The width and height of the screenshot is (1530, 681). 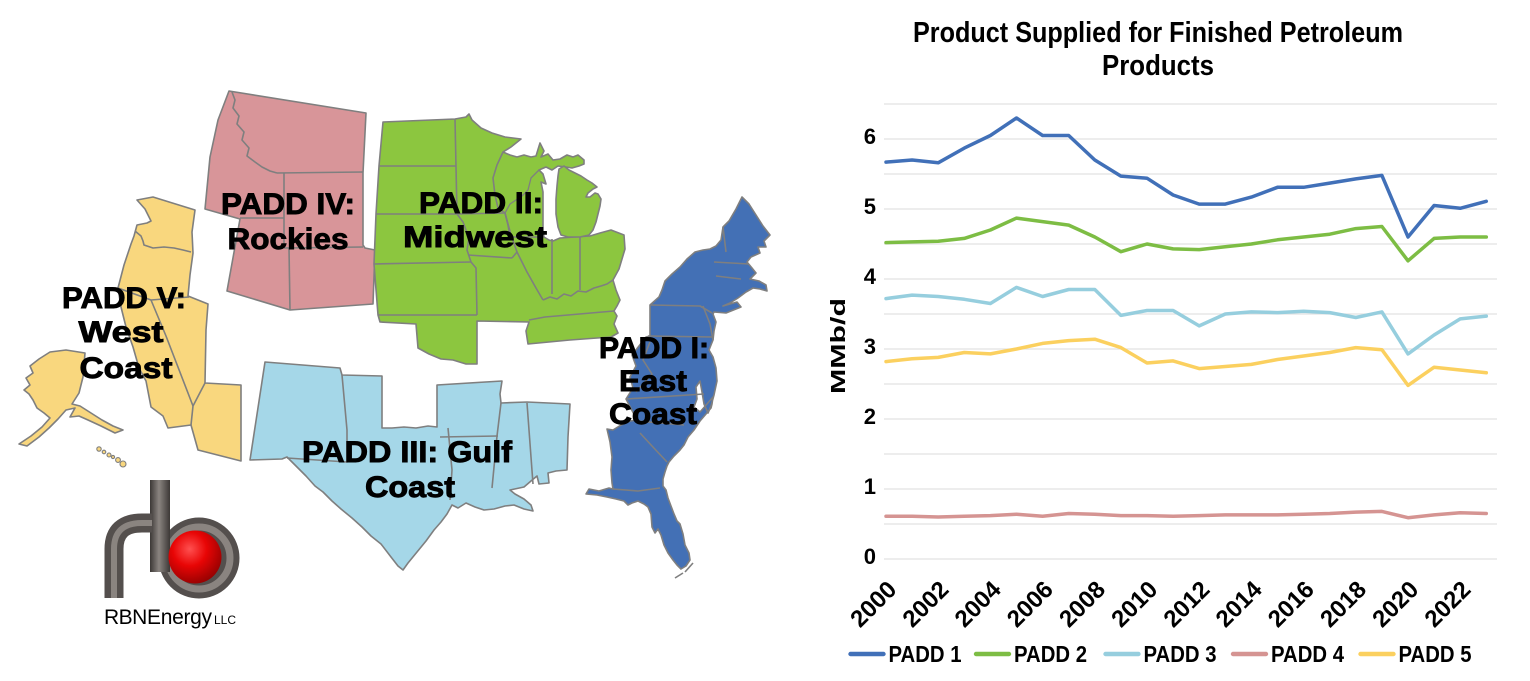 I want to click on svg-text: 2012, so click(x=1186, y=604).